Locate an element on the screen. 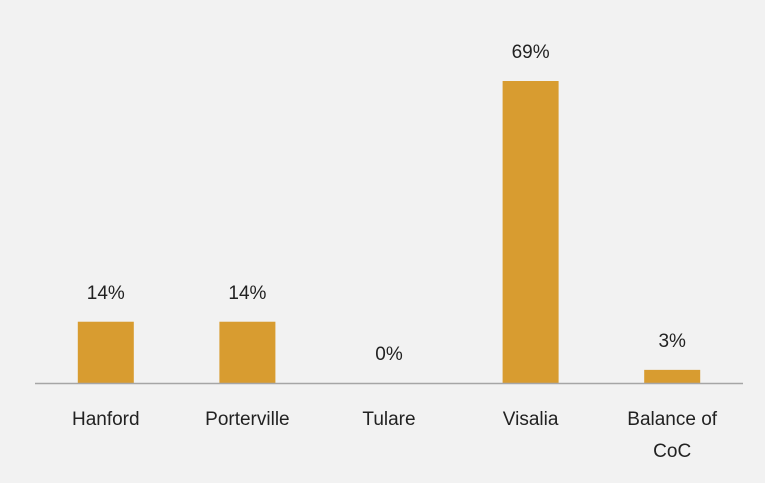  data-label: 3% is located at coordinates (672, 341).